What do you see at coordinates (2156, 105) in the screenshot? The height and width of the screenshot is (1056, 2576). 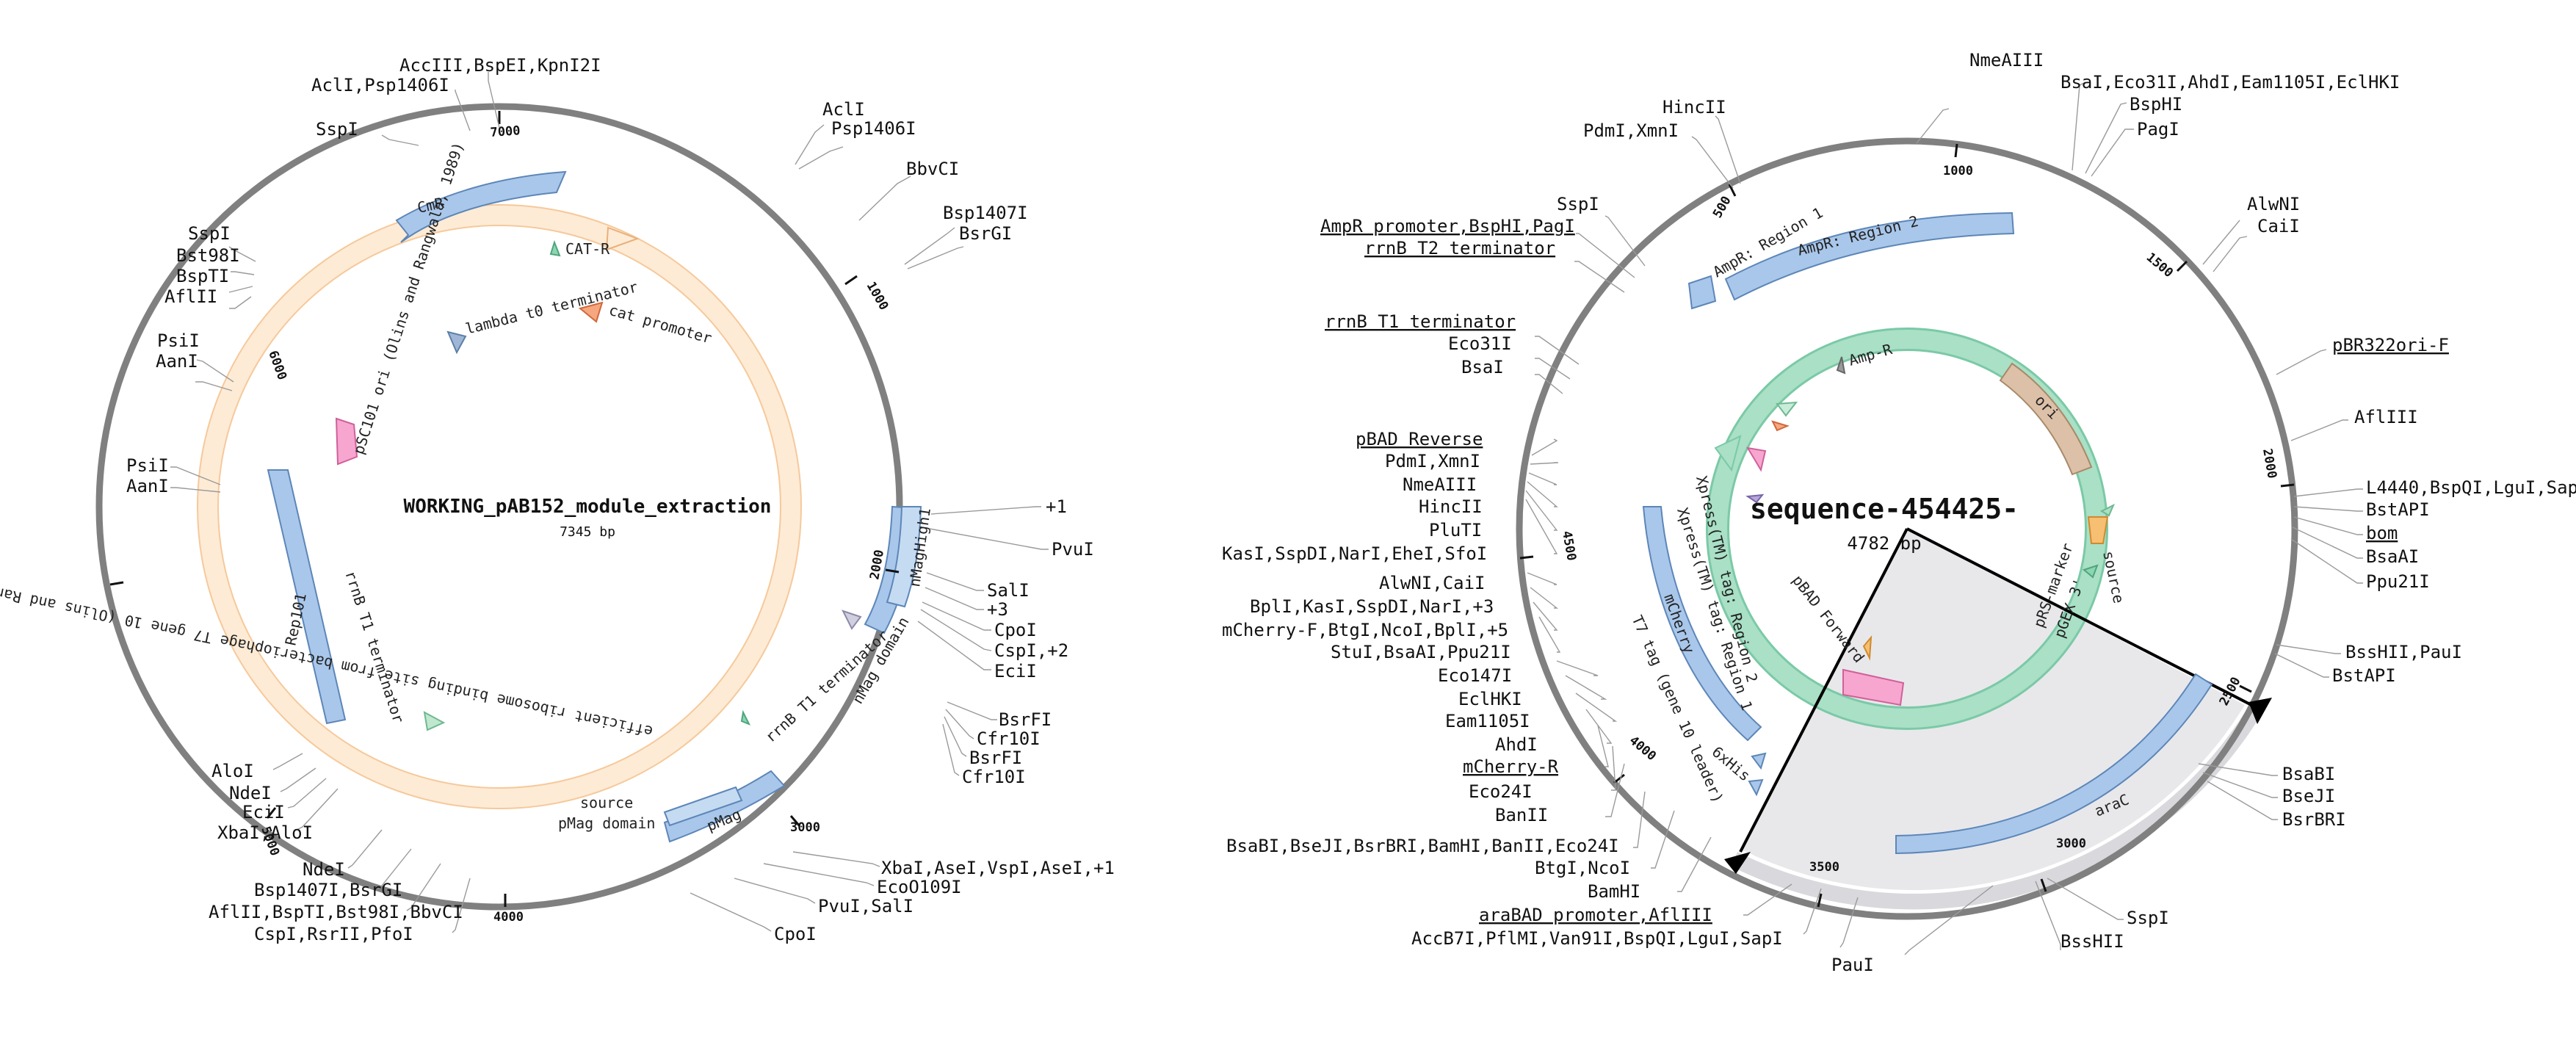 I see `enz-r-2: BspHI` at bounding box center [2156, 105].